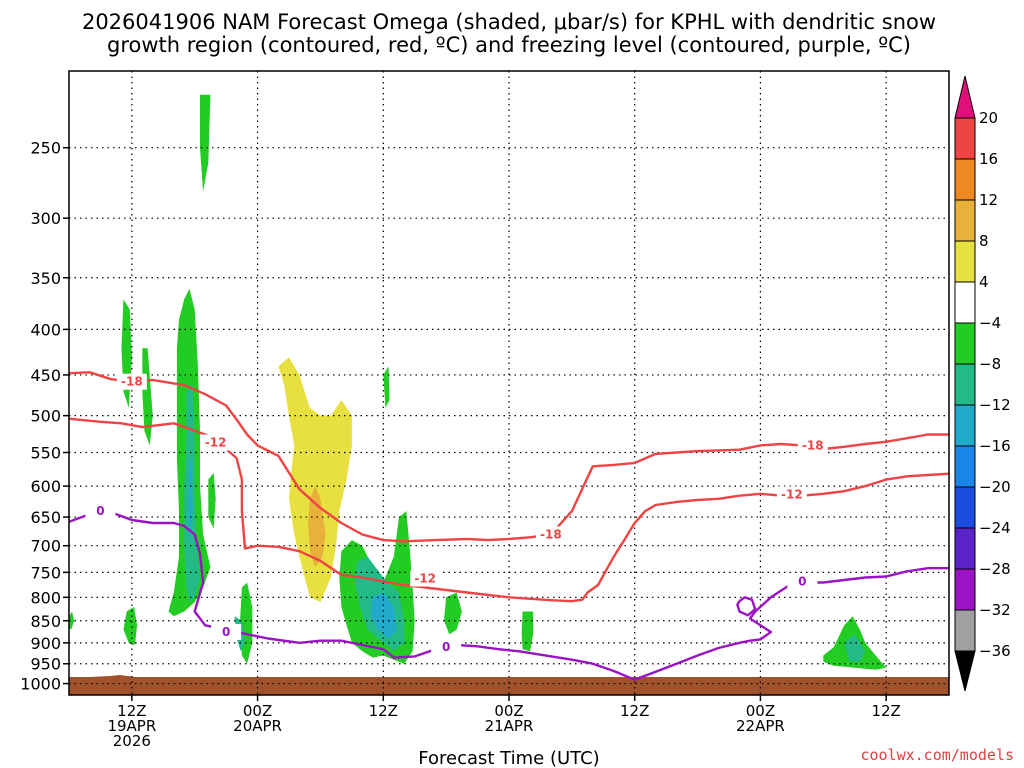 The width and height of the screenshot is (1024, 768). I want to click on contour-label-2-2: 0, so click(446, 647).